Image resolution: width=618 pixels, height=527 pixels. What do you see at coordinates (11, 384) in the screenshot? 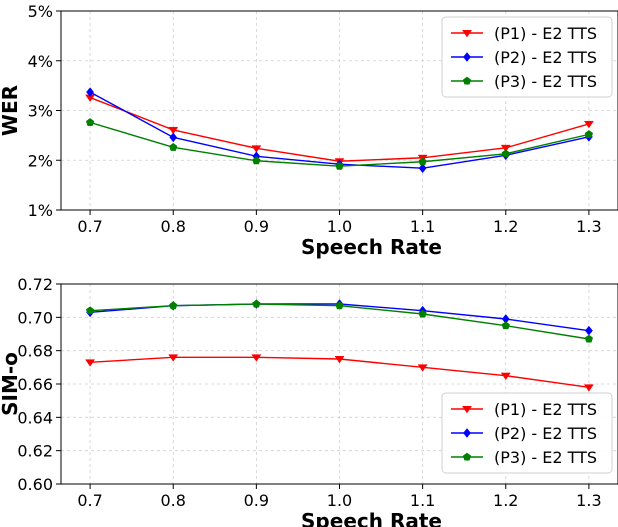
I see `y-axis-label: SIM-o` at bounding box center [11, 384].